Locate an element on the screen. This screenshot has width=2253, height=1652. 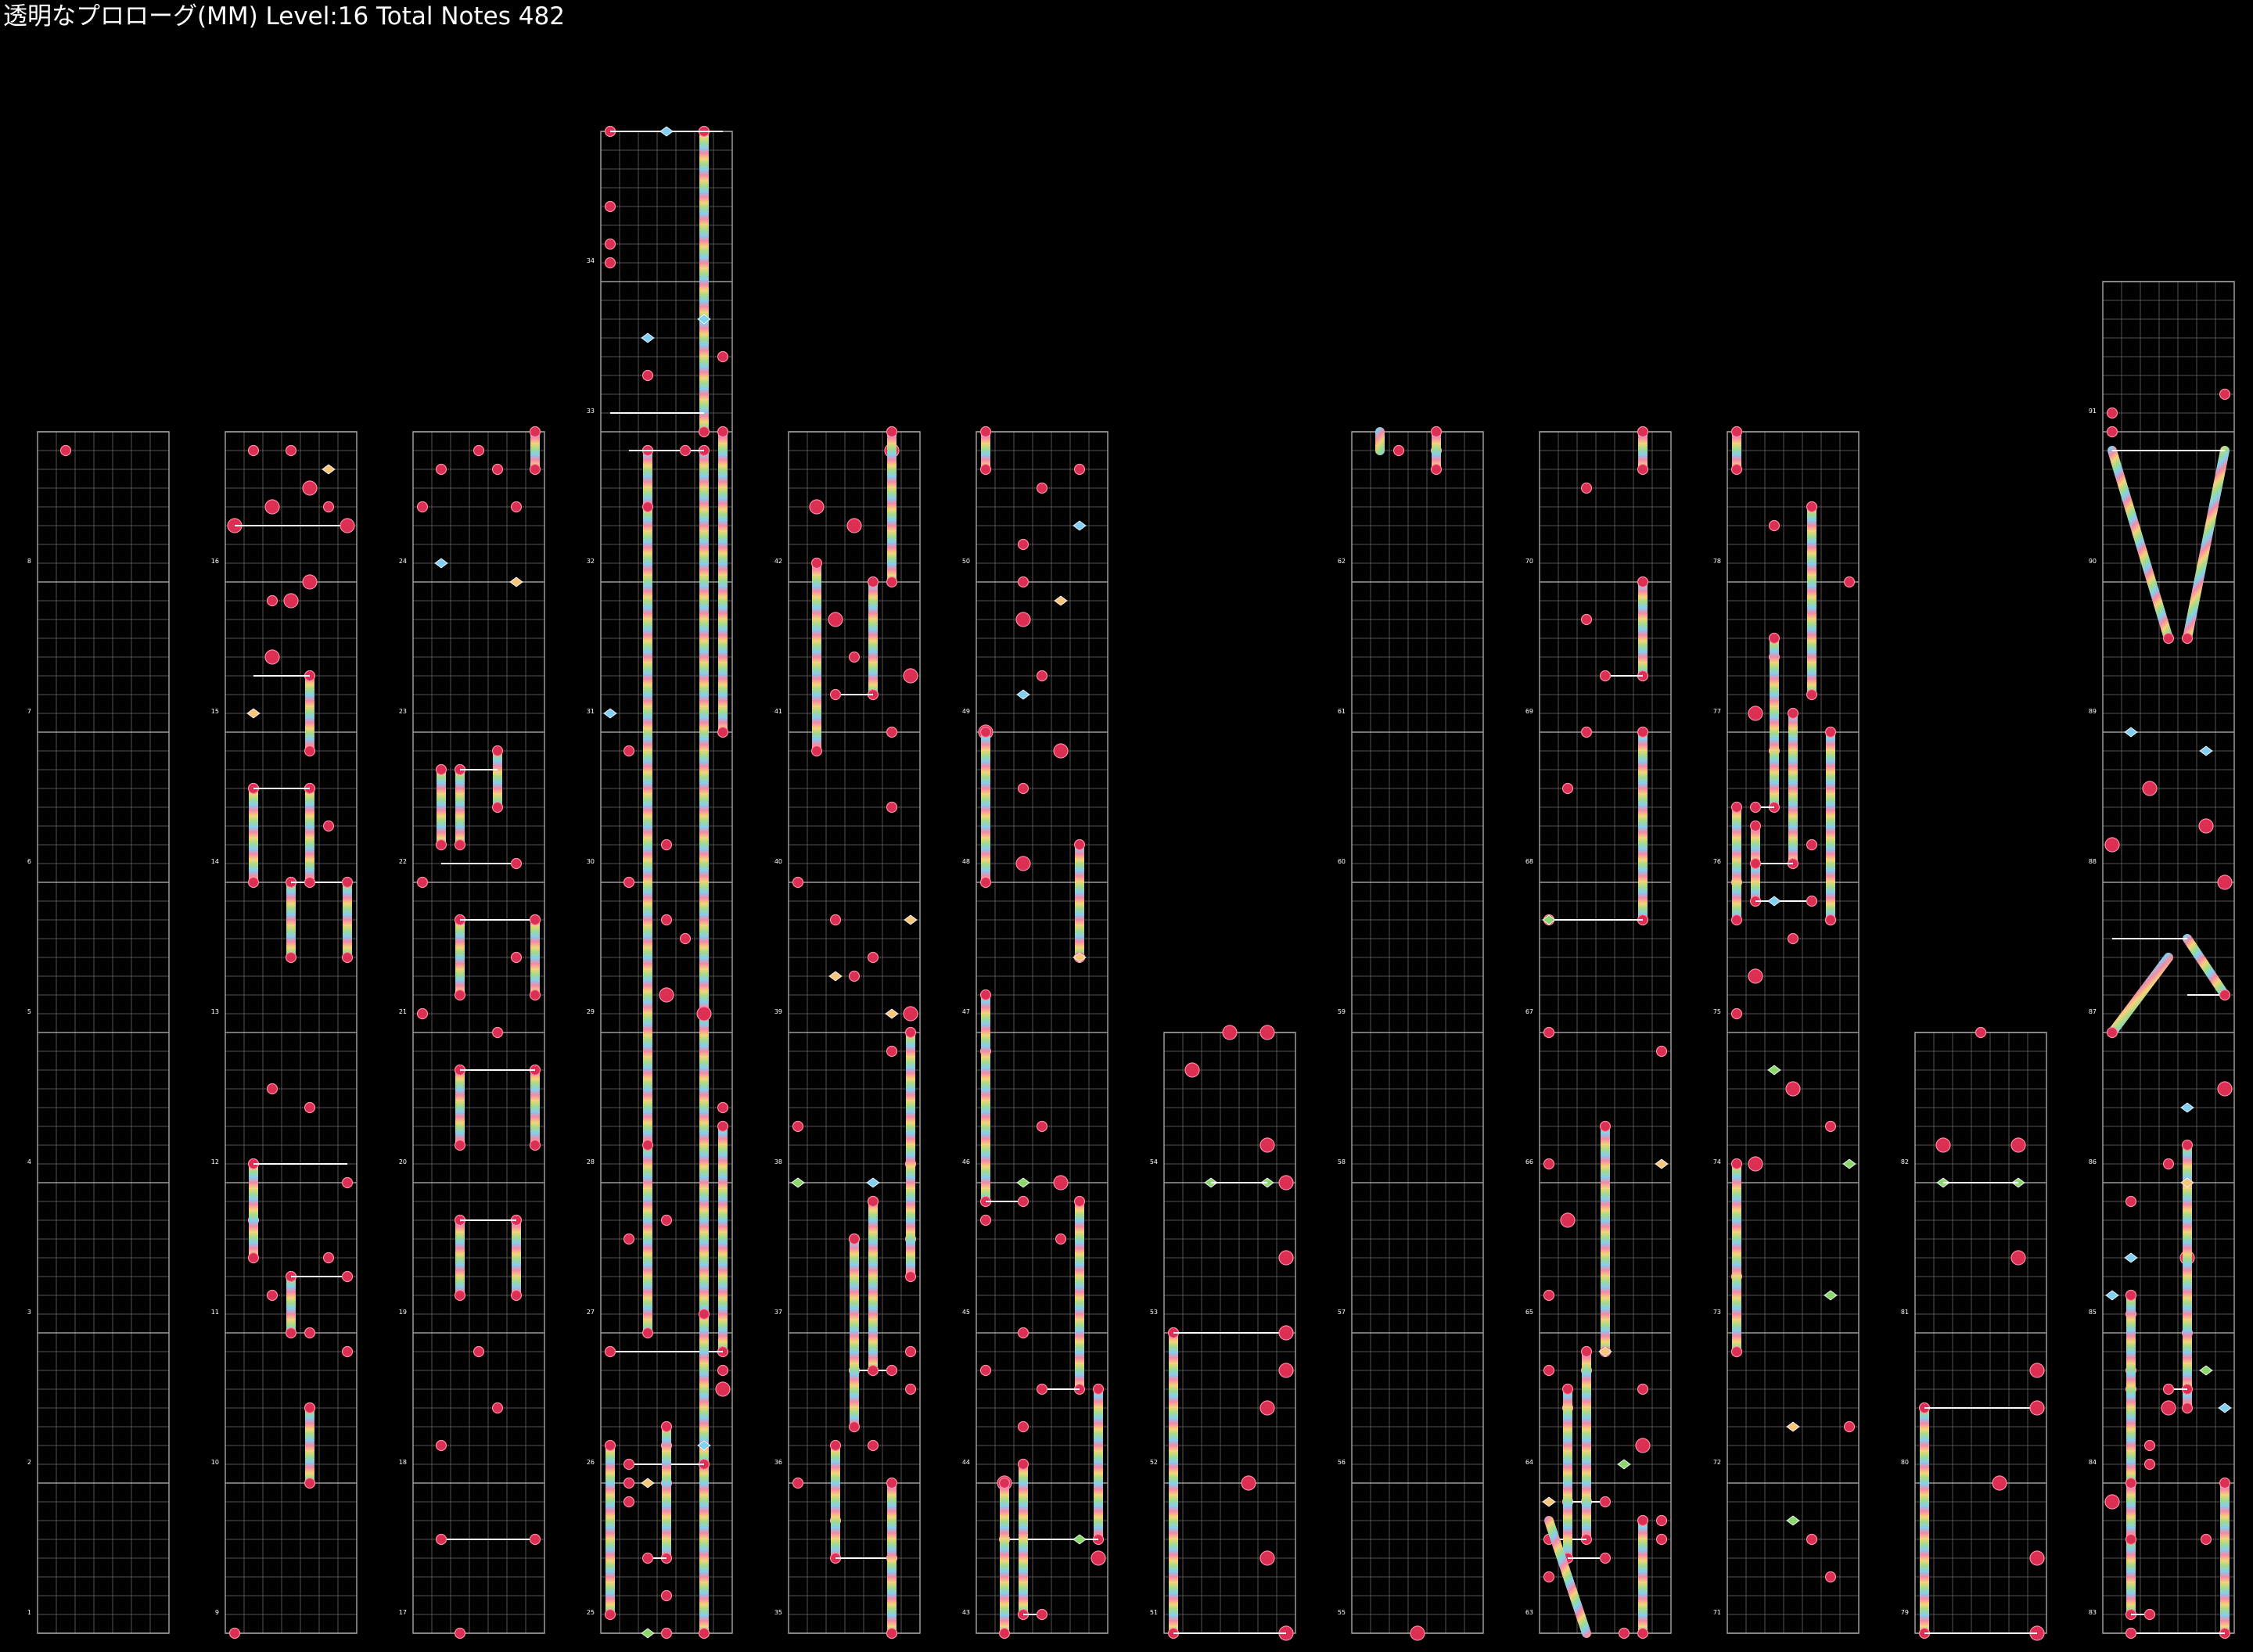
measure-number: 34 is located at coordinates (591, 261).